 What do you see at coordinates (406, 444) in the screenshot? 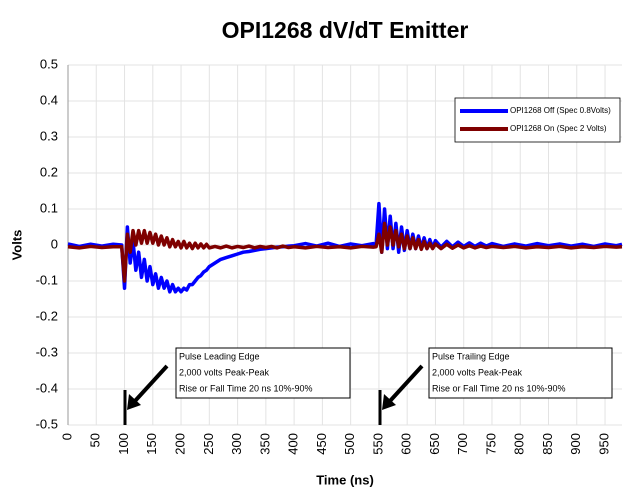
I see `x-tick-label: 600` at bounding box center [406, 444].